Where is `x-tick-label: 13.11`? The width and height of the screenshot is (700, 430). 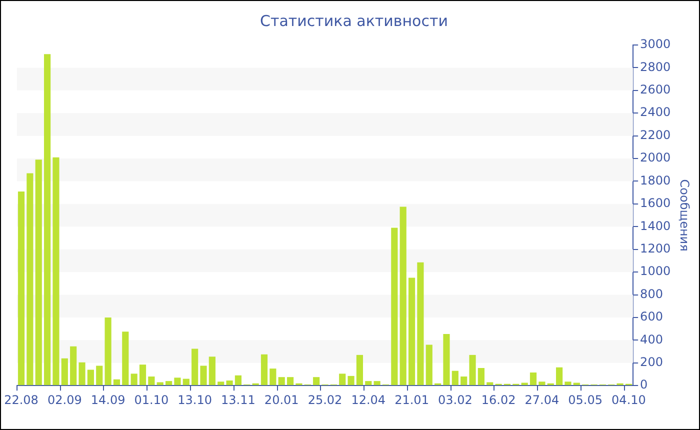 x-tick-label: 13.11 is located at coordinates (238, 399).